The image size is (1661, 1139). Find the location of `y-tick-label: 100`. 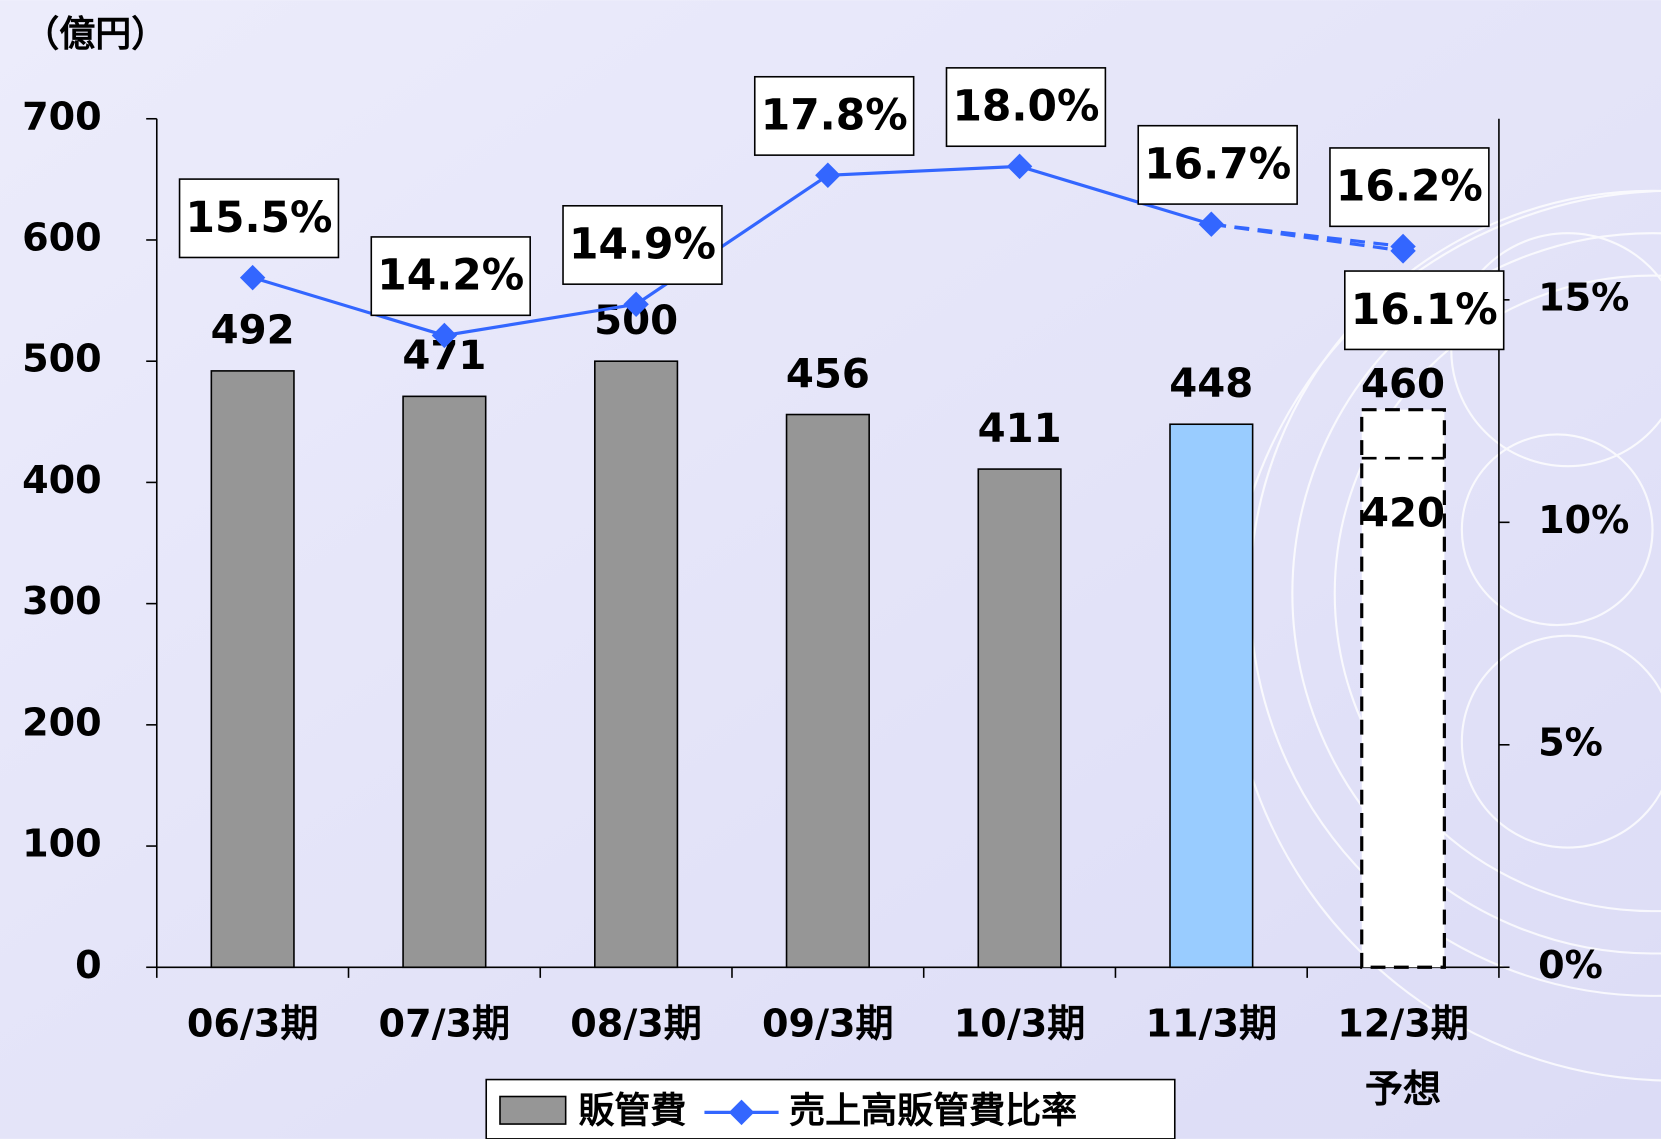

y-tick-label: 100 is located at coordinates (62, 844).